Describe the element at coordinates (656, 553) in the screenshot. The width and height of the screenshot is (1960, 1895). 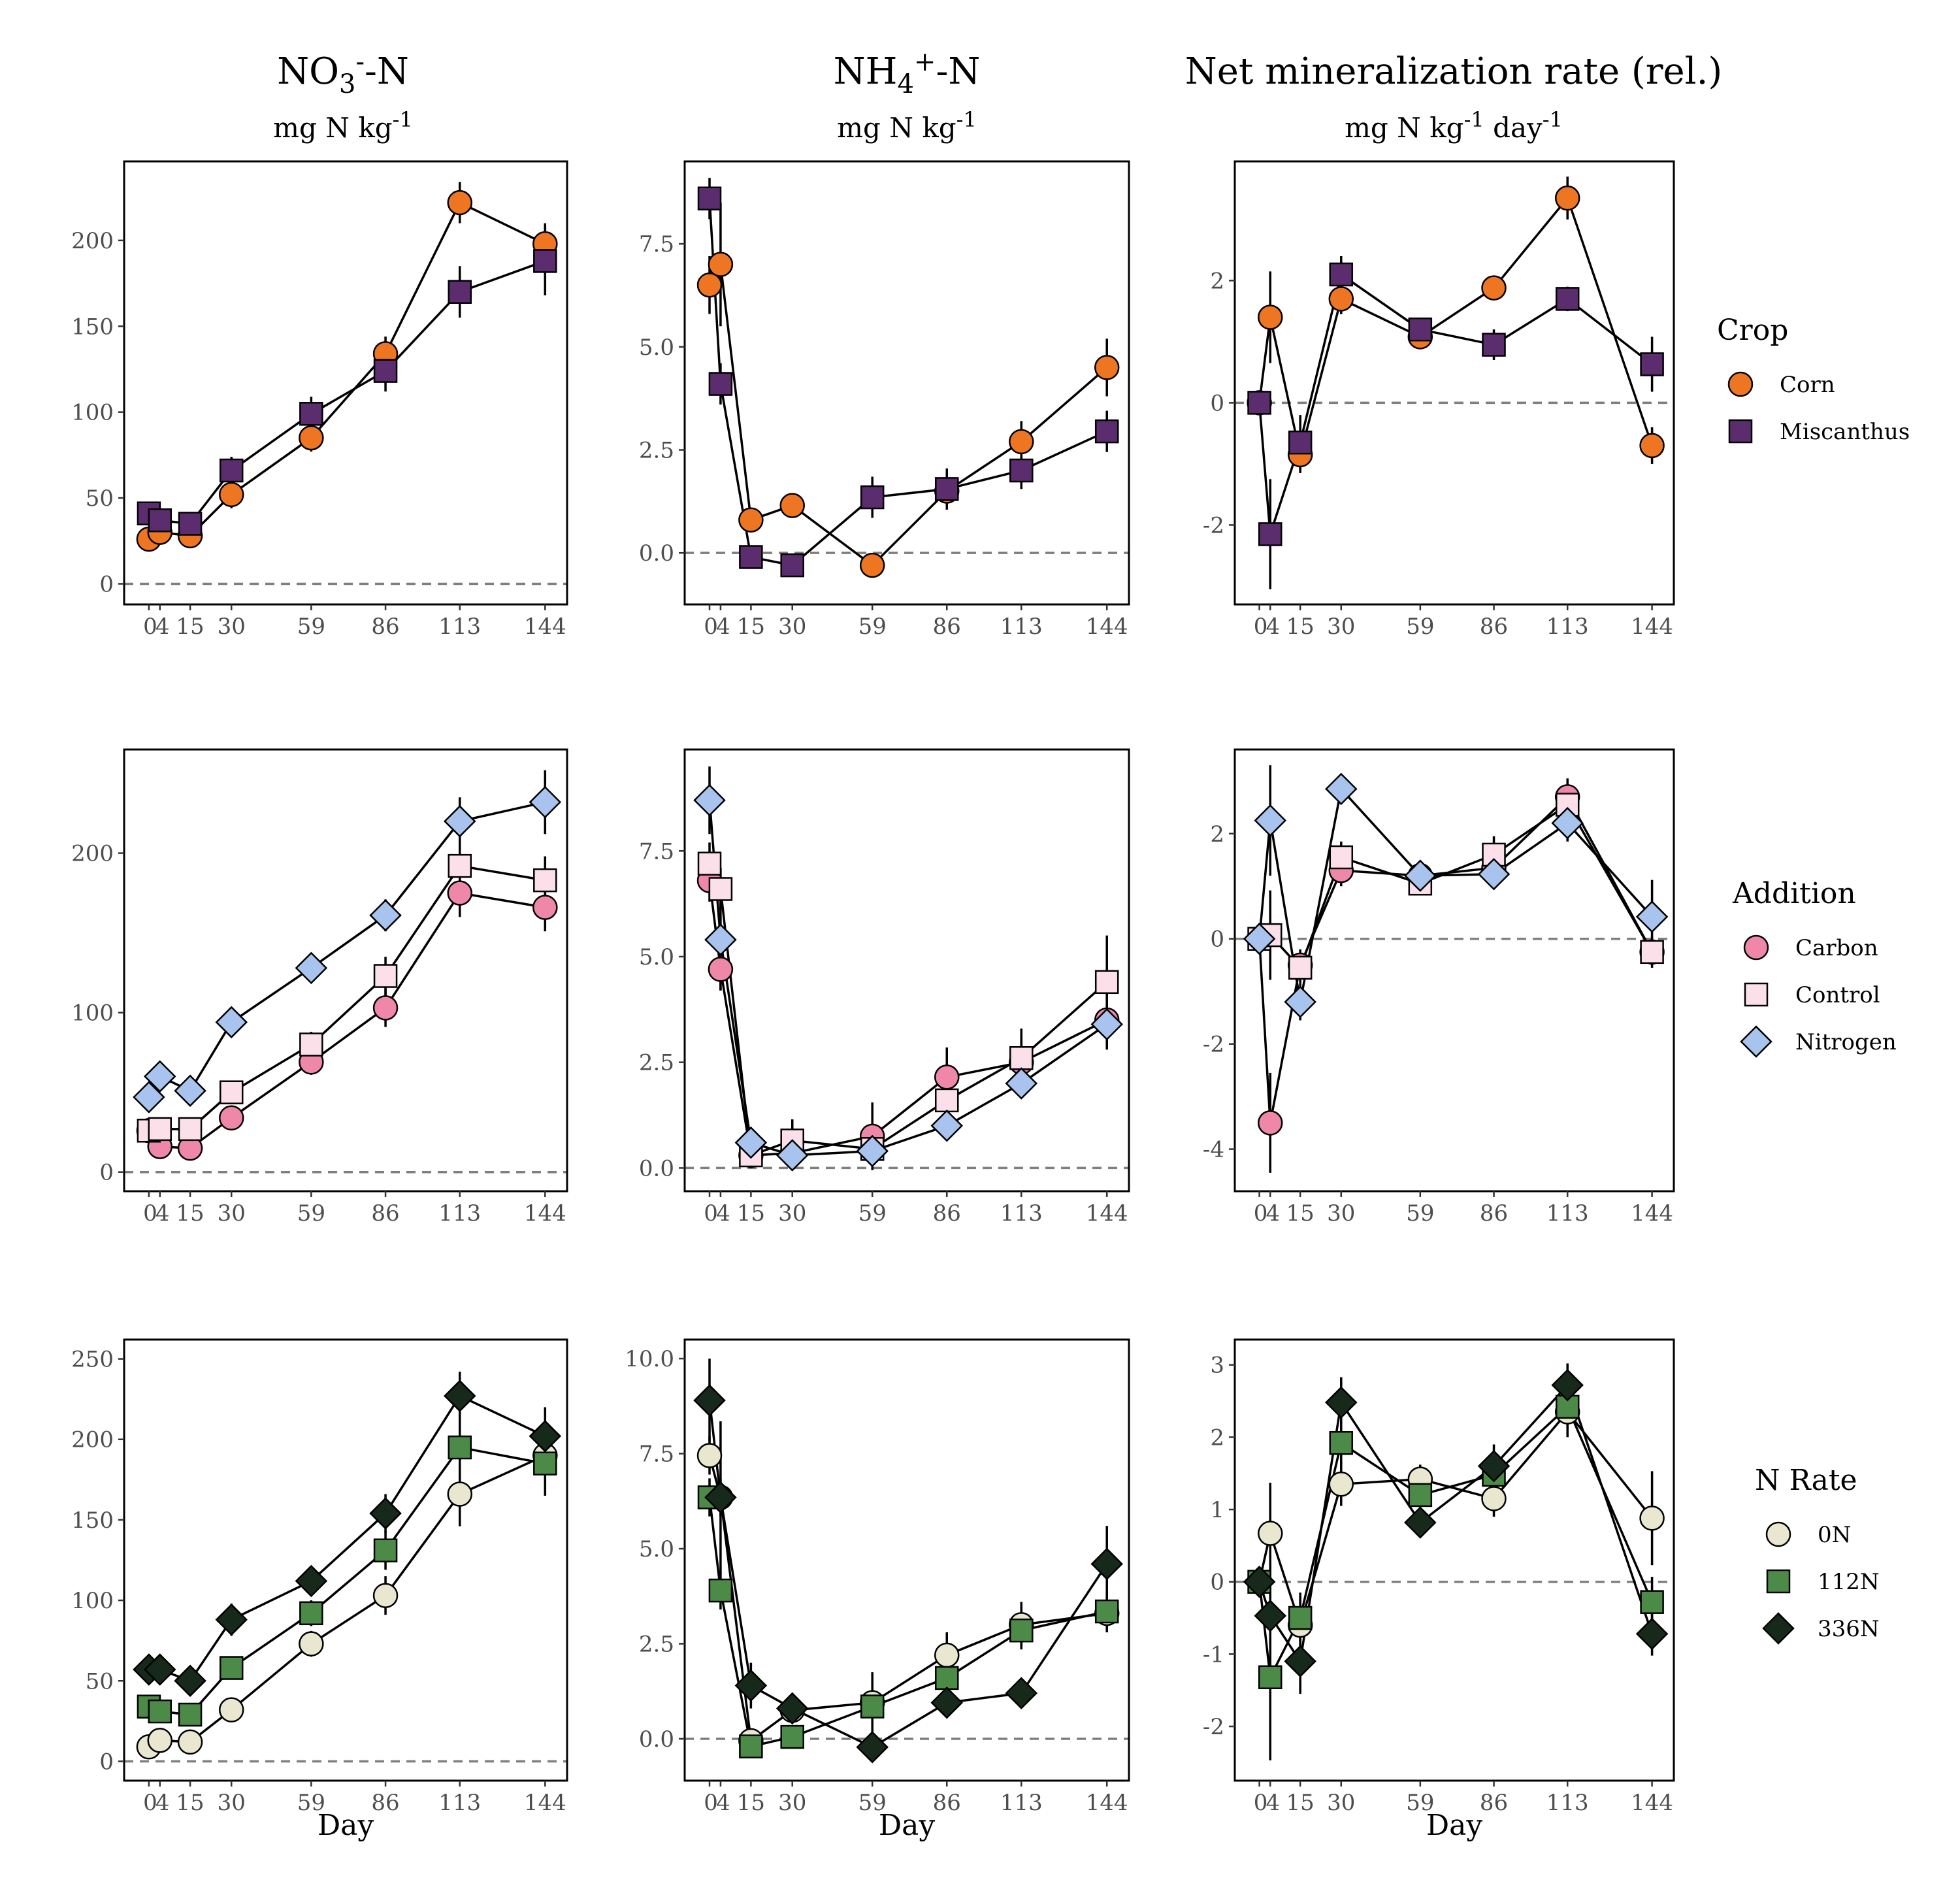
I see `y-tick-label: 0.0` at that location.